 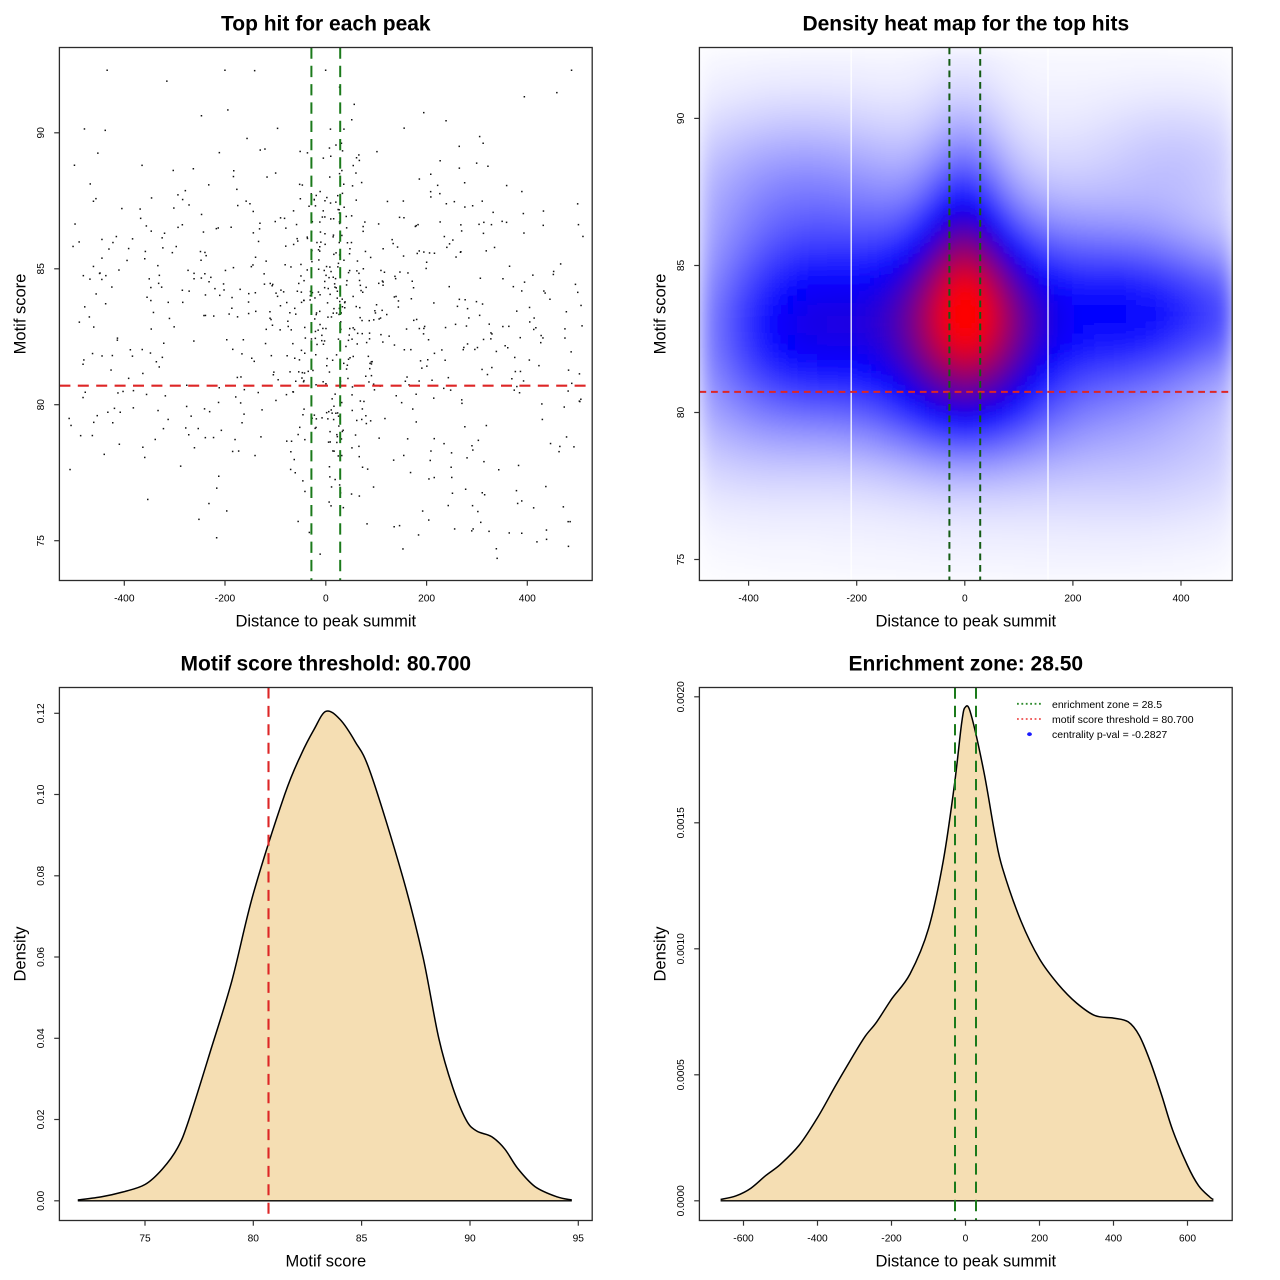 What do you see at coordinates (681, 1074) in the screenshot?
I see `svg-text: 0.0005` at bounding box center [681, 1074].